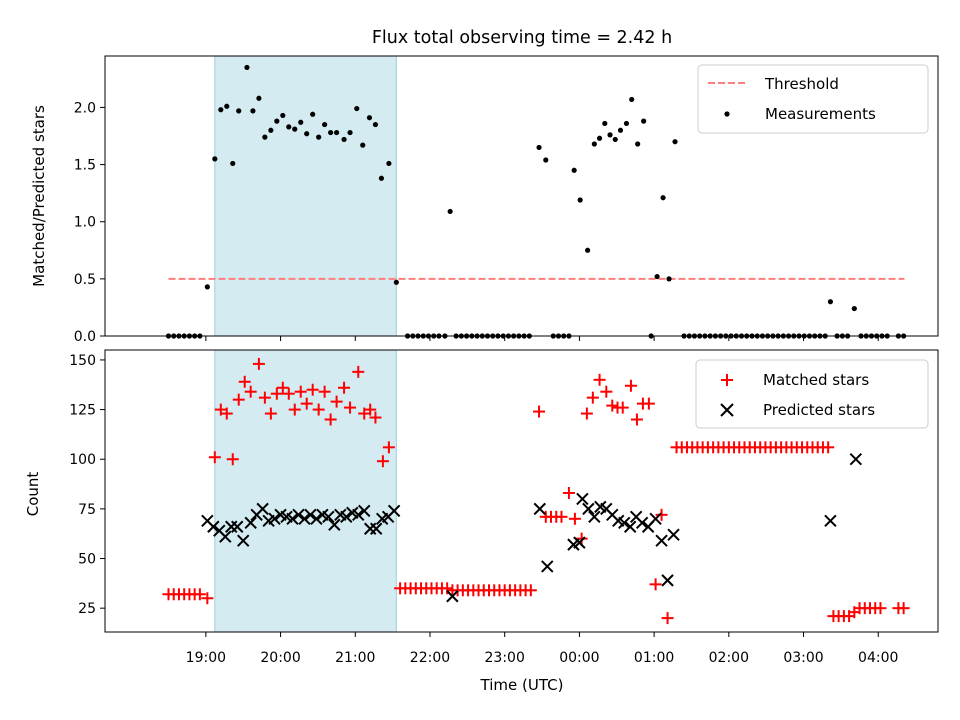 The height and width of the screenshot is (720, 960). I want to click on bottom-y-tick-label: 75, so click(87, 510).